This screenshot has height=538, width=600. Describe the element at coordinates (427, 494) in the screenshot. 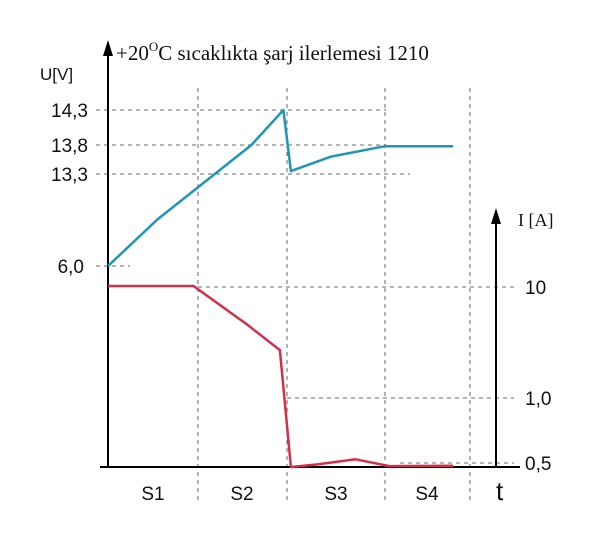

I see `phase-label: S4` at that location.